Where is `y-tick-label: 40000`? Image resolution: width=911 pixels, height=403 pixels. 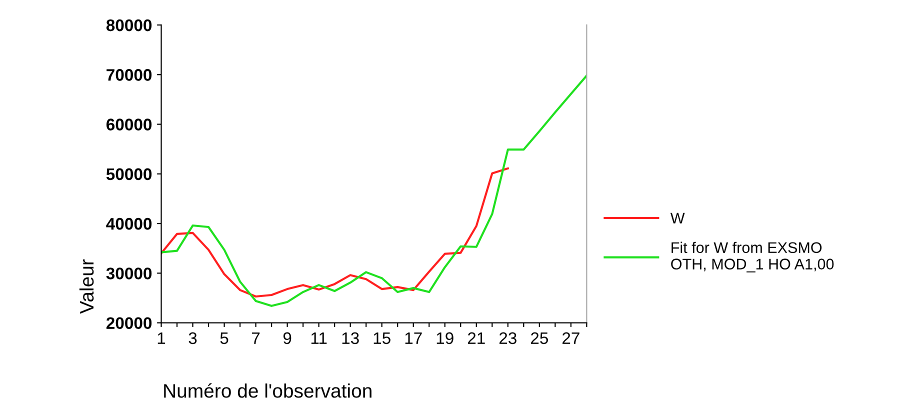 y-tick-label: 40000 is located at coordinates (129, 224).